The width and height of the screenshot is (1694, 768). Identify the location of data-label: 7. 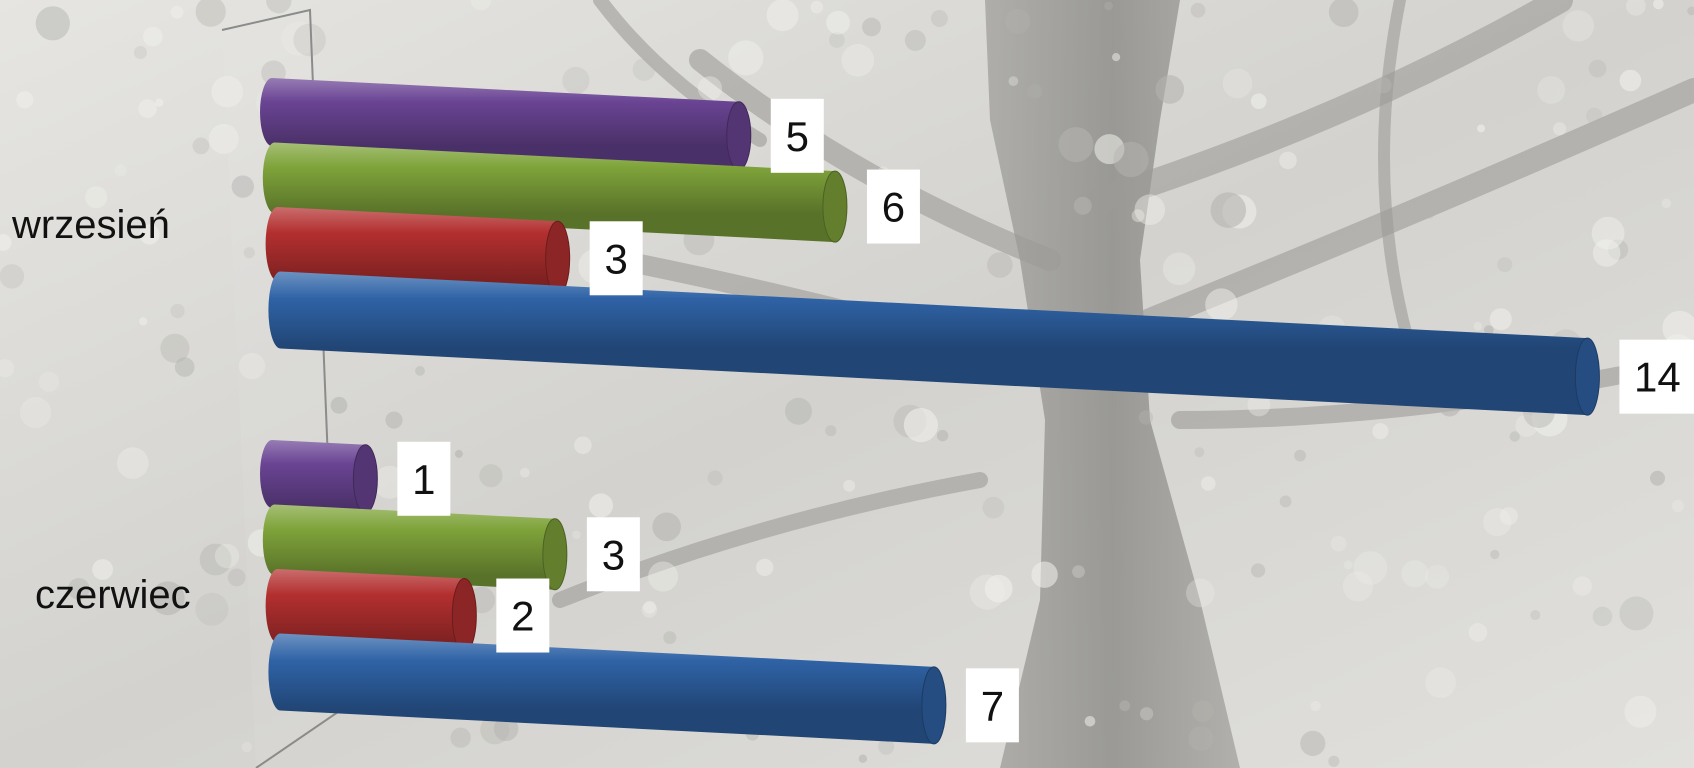
(992, 705).